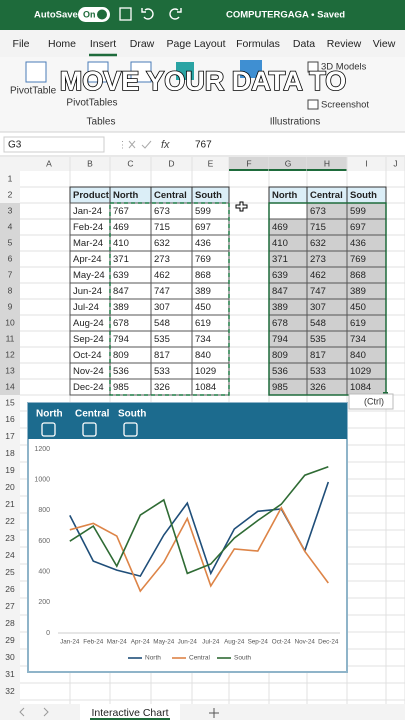 Image resolution: width=405 pixels, height=720 pixels. Describe the element at coordinates (89, 275) in the screenshot. I see `table-cell: May-24` at that location.